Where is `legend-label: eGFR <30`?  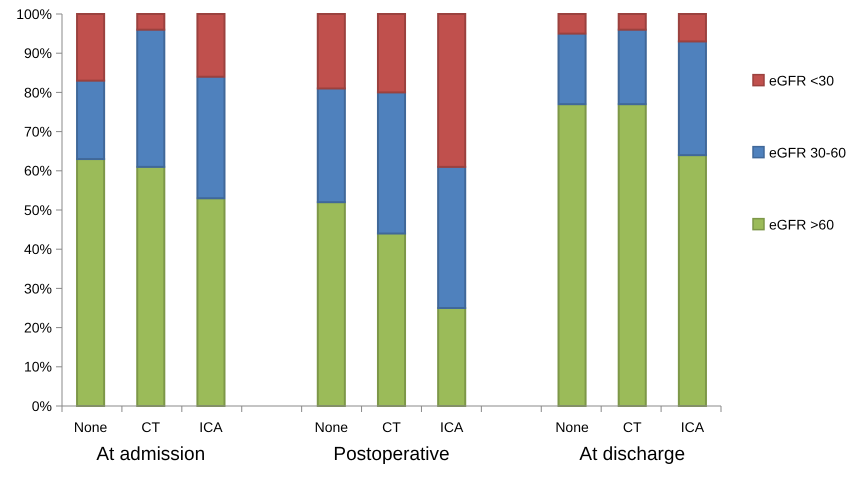
legend-label: eGFR <30 is located at coordinates (801, 80).